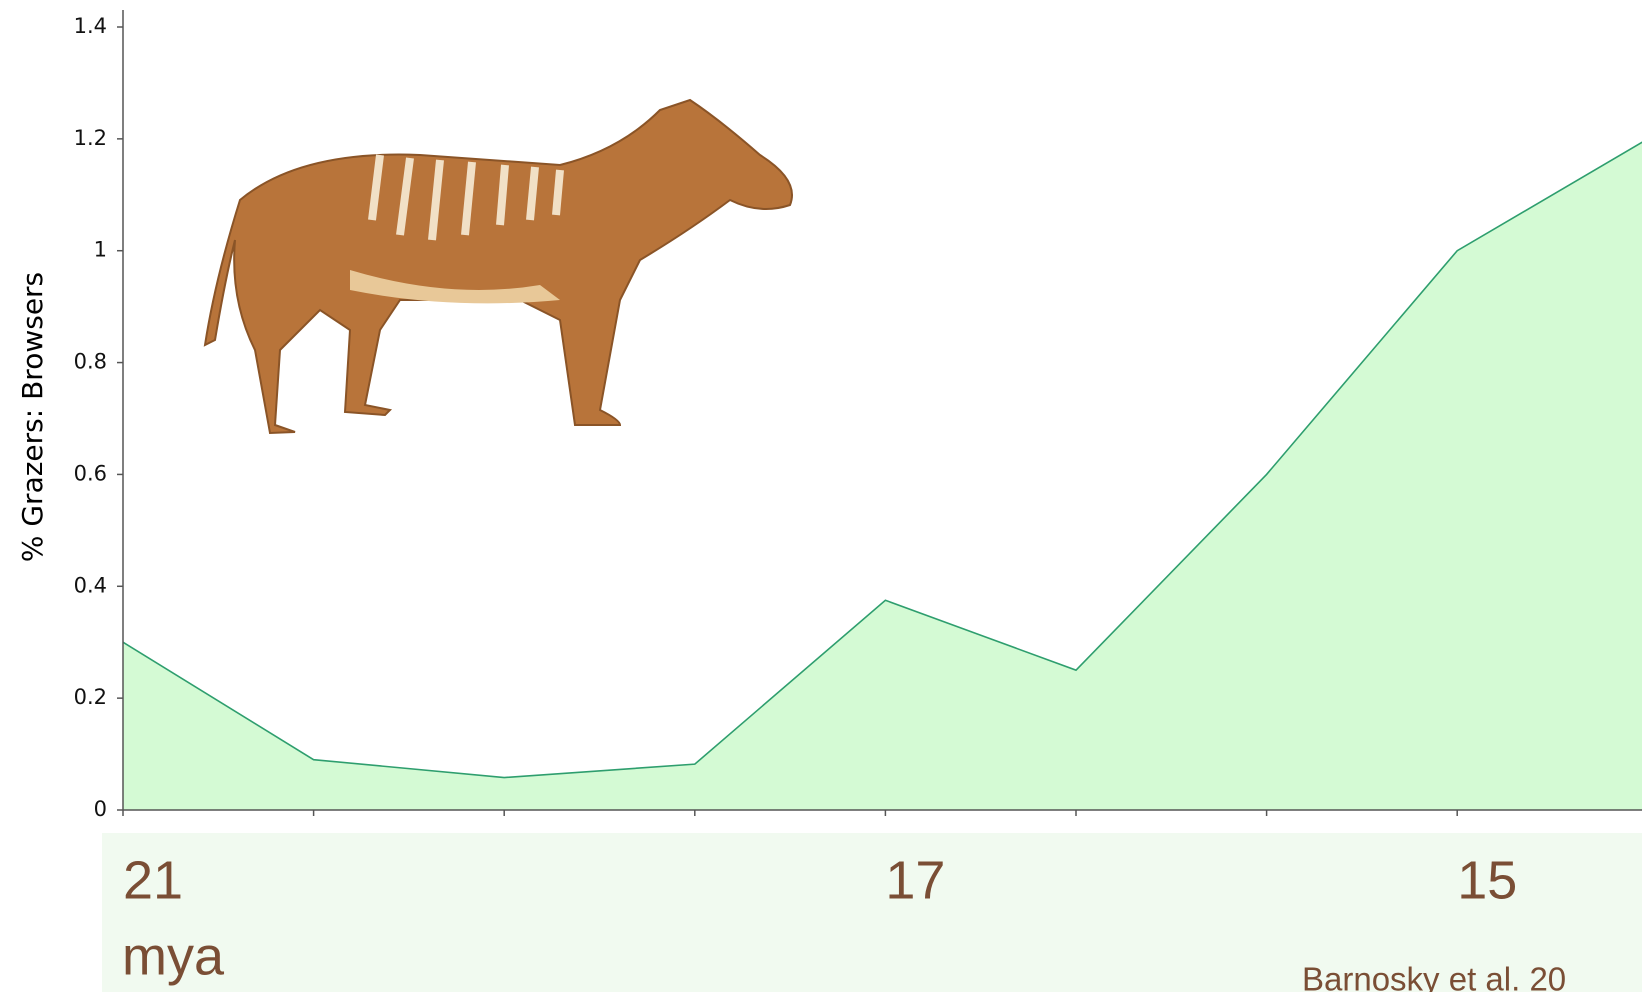 The width and height of the screenshot is (1642, 992). What do you see at coordinates (455, 287) in the screenshot?
I see `animal-belly` at bounding box center [455, 287].